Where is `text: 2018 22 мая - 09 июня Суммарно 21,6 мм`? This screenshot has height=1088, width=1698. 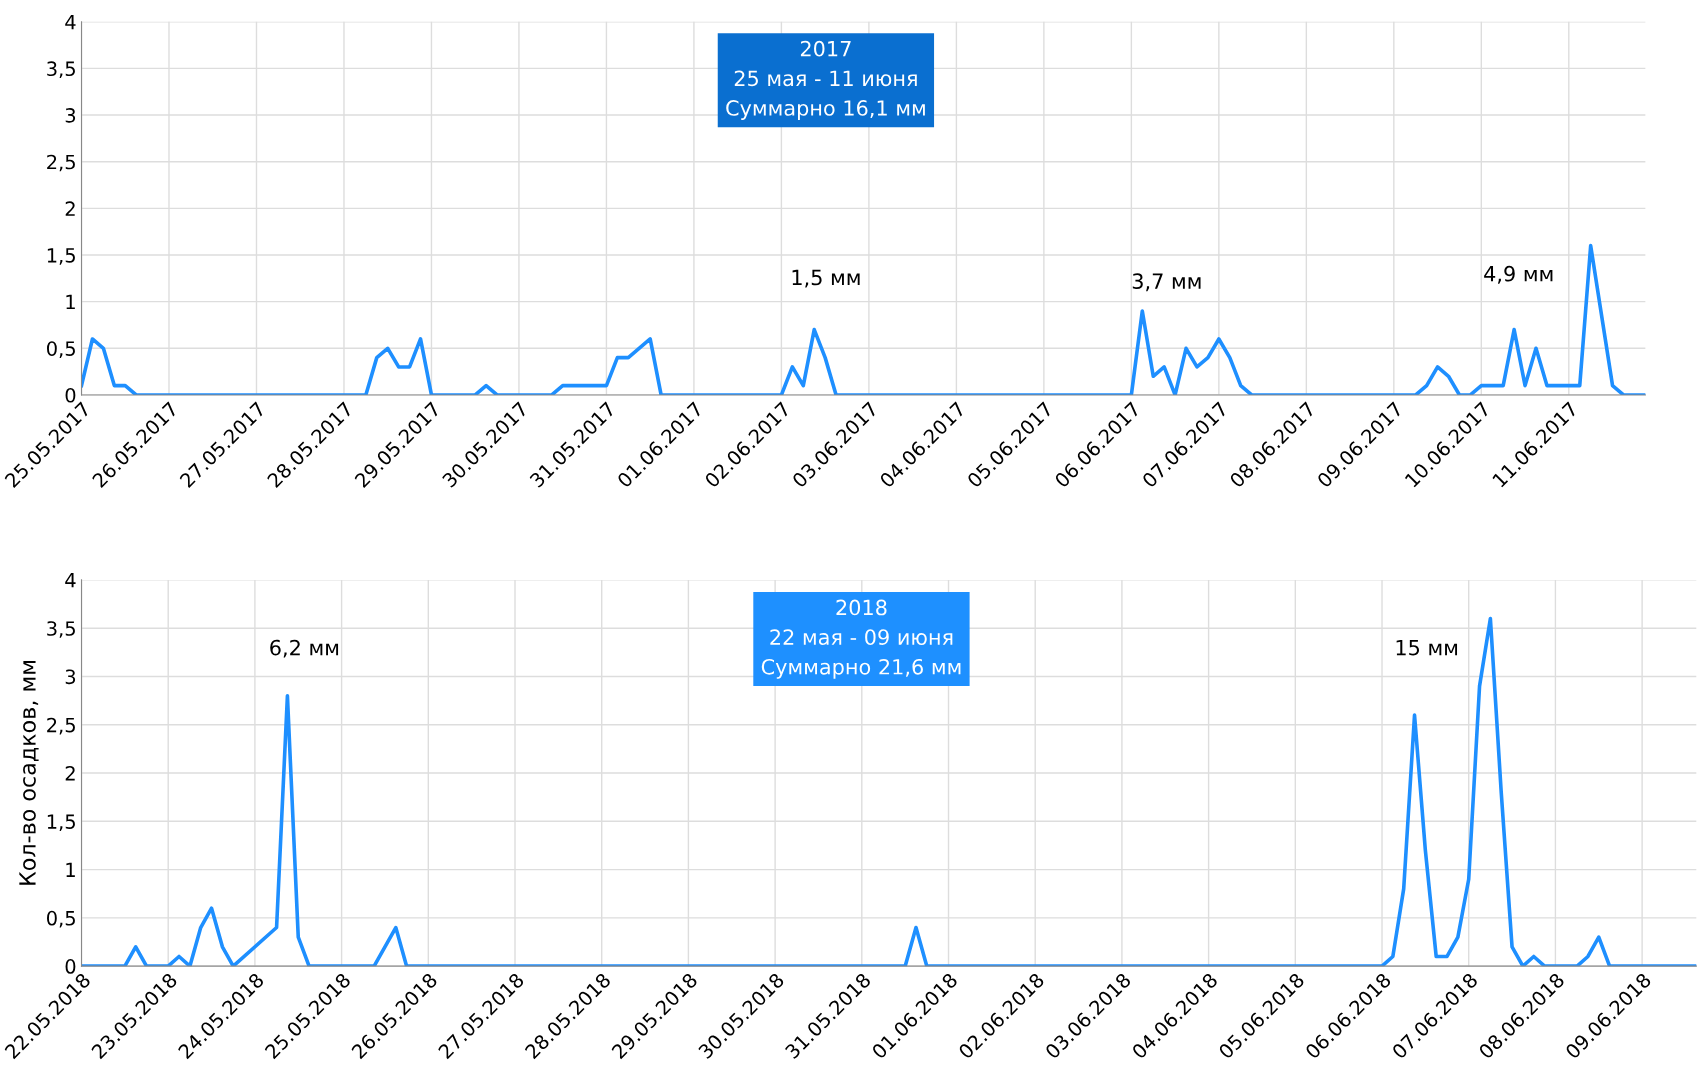 text: 2018 22 мая - 09 июня Суммарно 21,6 мм is located at coordinates (861, 639).